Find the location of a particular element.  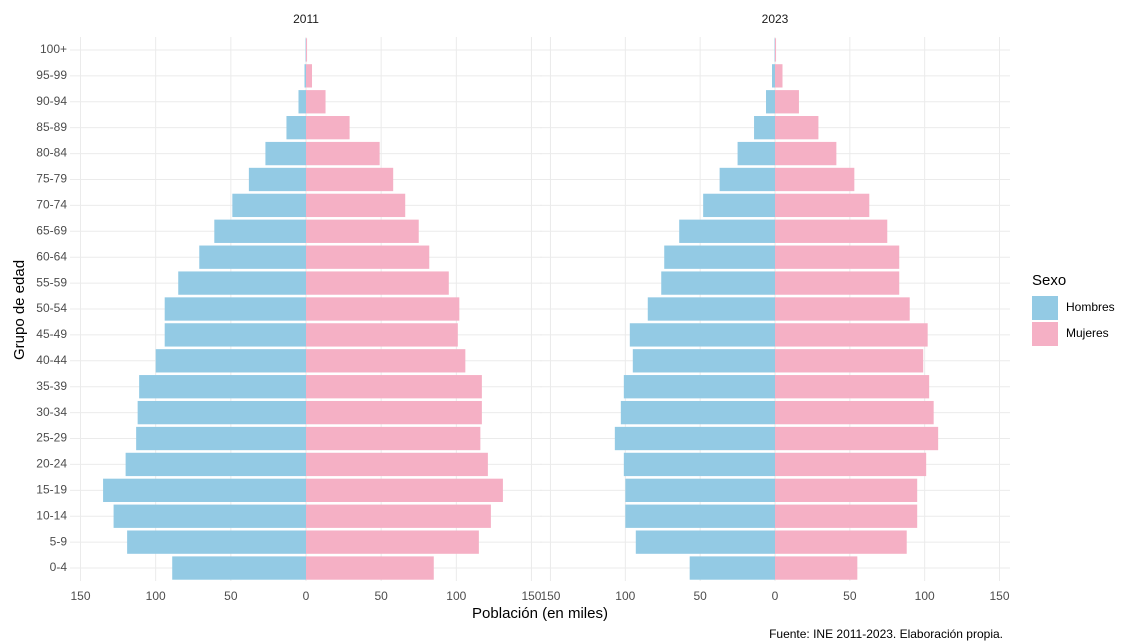

y-tick-label: 20-24 is located at coordinates (51, 464).